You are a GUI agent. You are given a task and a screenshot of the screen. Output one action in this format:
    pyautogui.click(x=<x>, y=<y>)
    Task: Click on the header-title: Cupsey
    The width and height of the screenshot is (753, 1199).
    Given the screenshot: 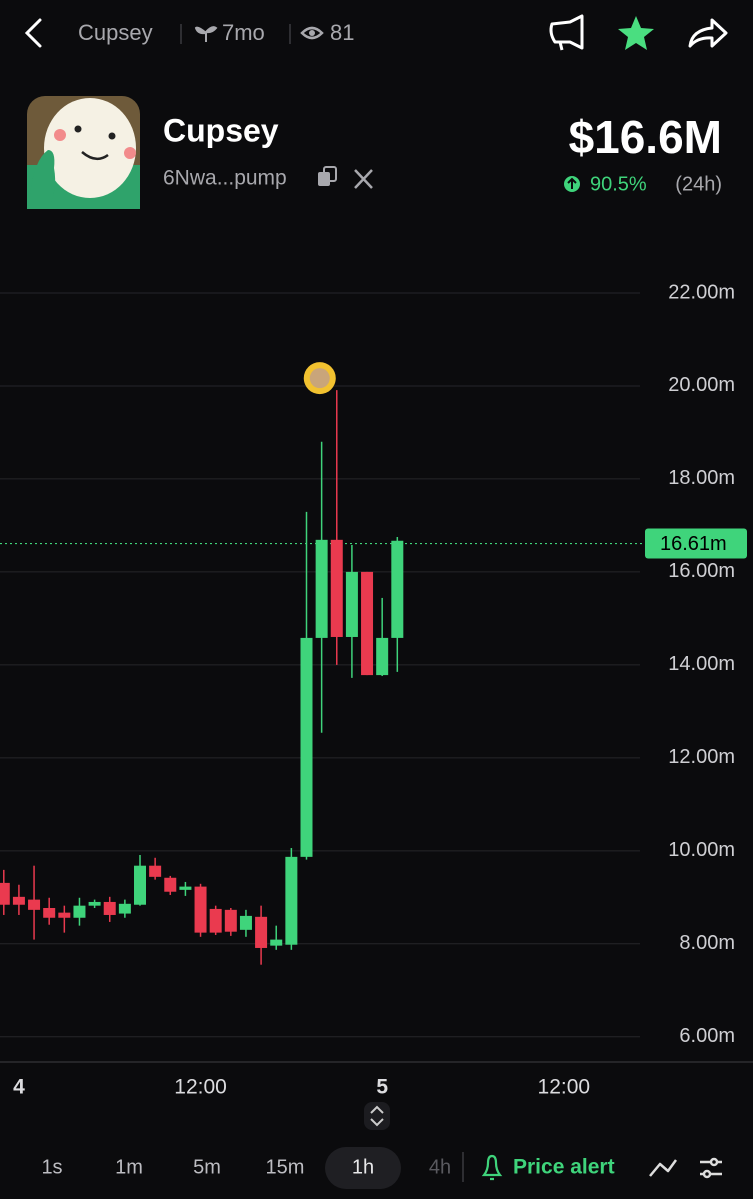 What is the action you would take?
    pyautogui.click(x=115, y=32)
    